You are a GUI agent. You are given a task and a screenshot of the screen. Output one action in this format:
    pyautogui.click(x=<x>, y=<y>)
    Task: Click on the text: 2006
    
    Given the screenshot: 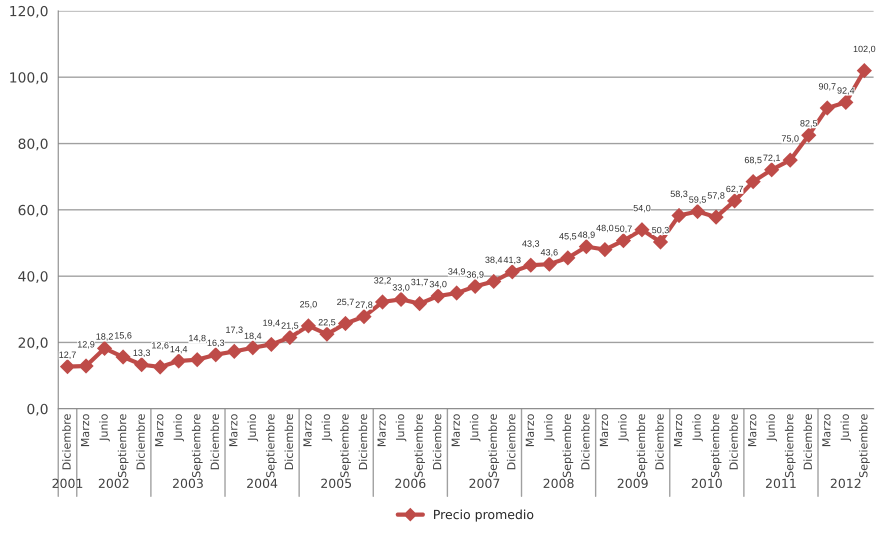 What is the action you would take?
    pyautogui.click(x=410, y=483)
    